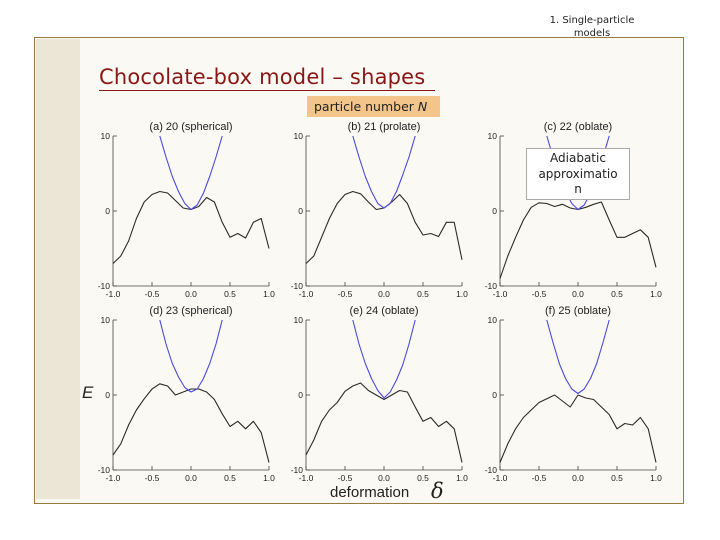  What do you see at coordinates (578, 127) in the screenshot?
I see `panel-title: (c) 22 (oblate)` at bounding box center [578, 127].